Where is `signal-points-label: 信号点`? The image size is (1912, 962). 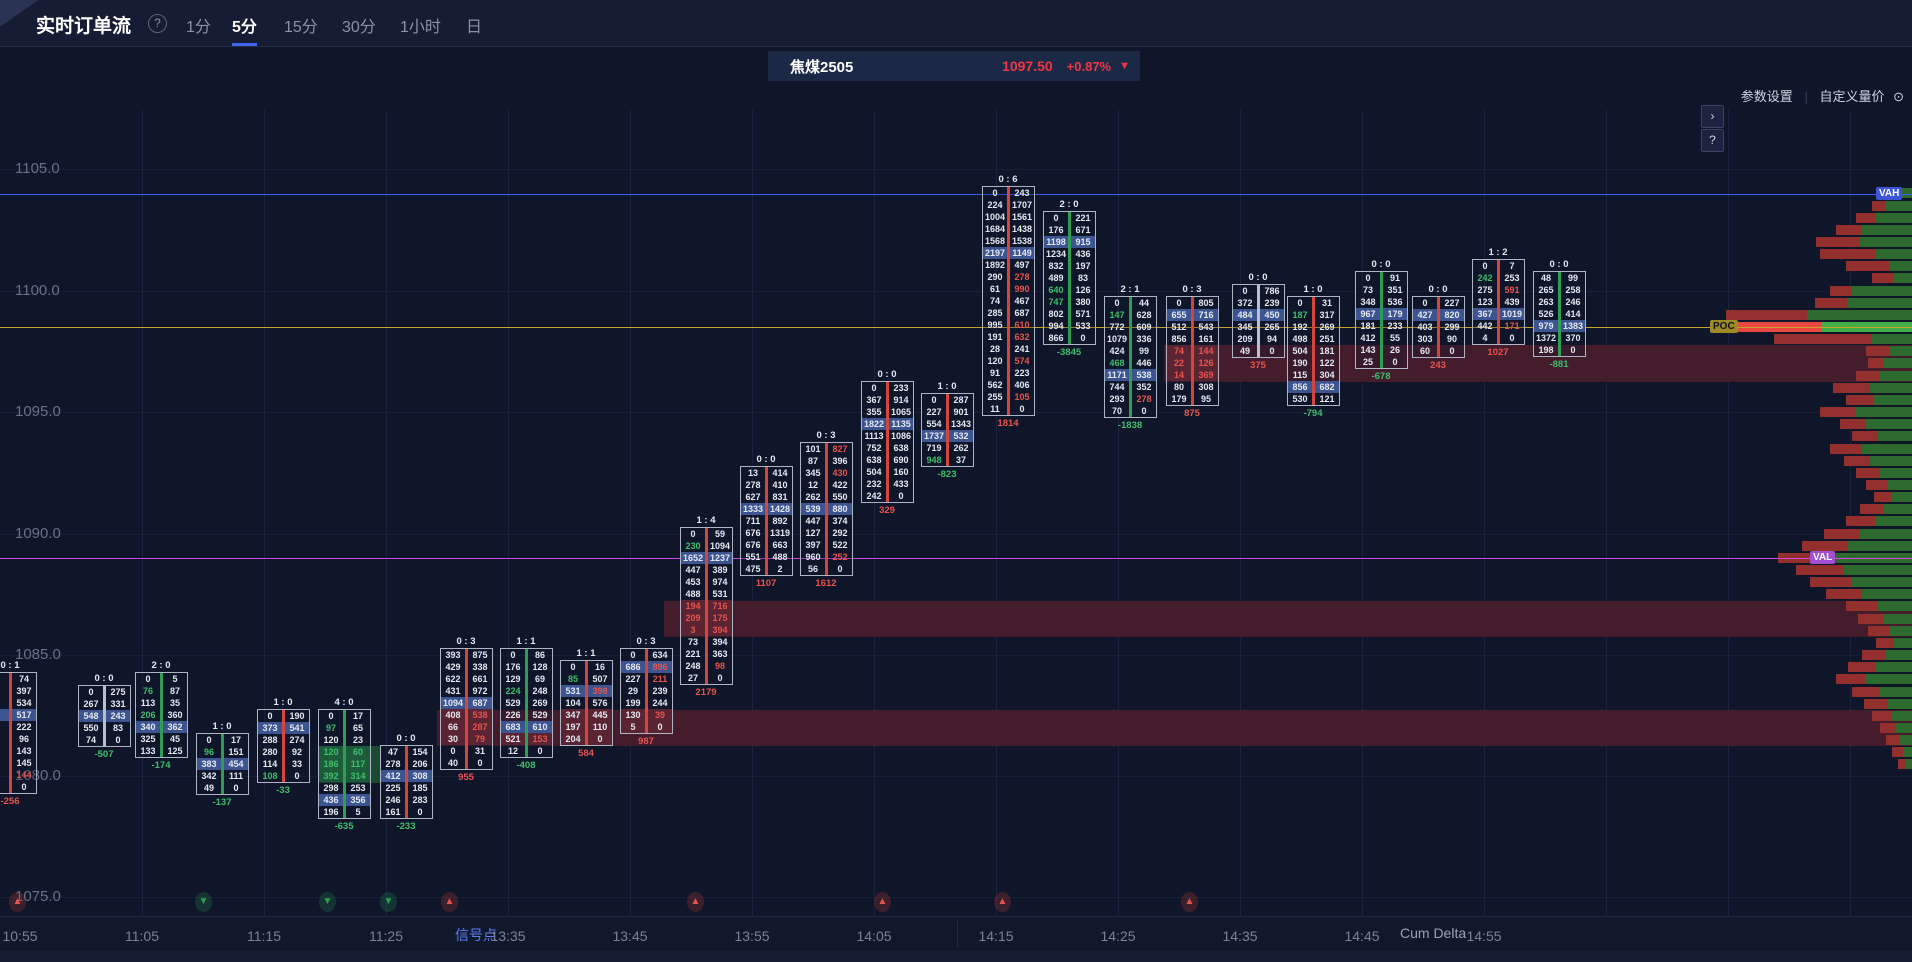
signal-points-label: 信号点 is located at coordinates (476, 935).